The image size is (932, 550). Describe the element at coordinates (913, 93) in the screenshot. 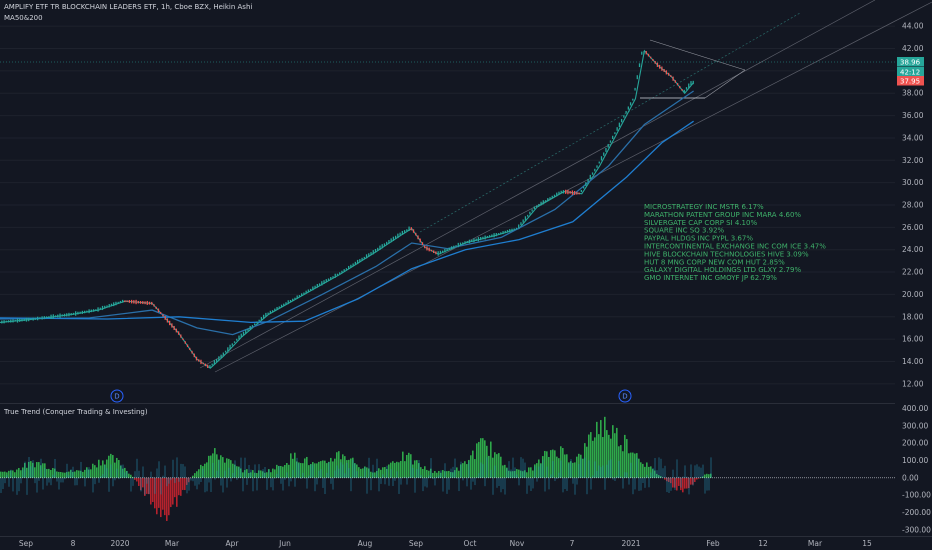

I see `price-tick-label: 38.00` at that location.